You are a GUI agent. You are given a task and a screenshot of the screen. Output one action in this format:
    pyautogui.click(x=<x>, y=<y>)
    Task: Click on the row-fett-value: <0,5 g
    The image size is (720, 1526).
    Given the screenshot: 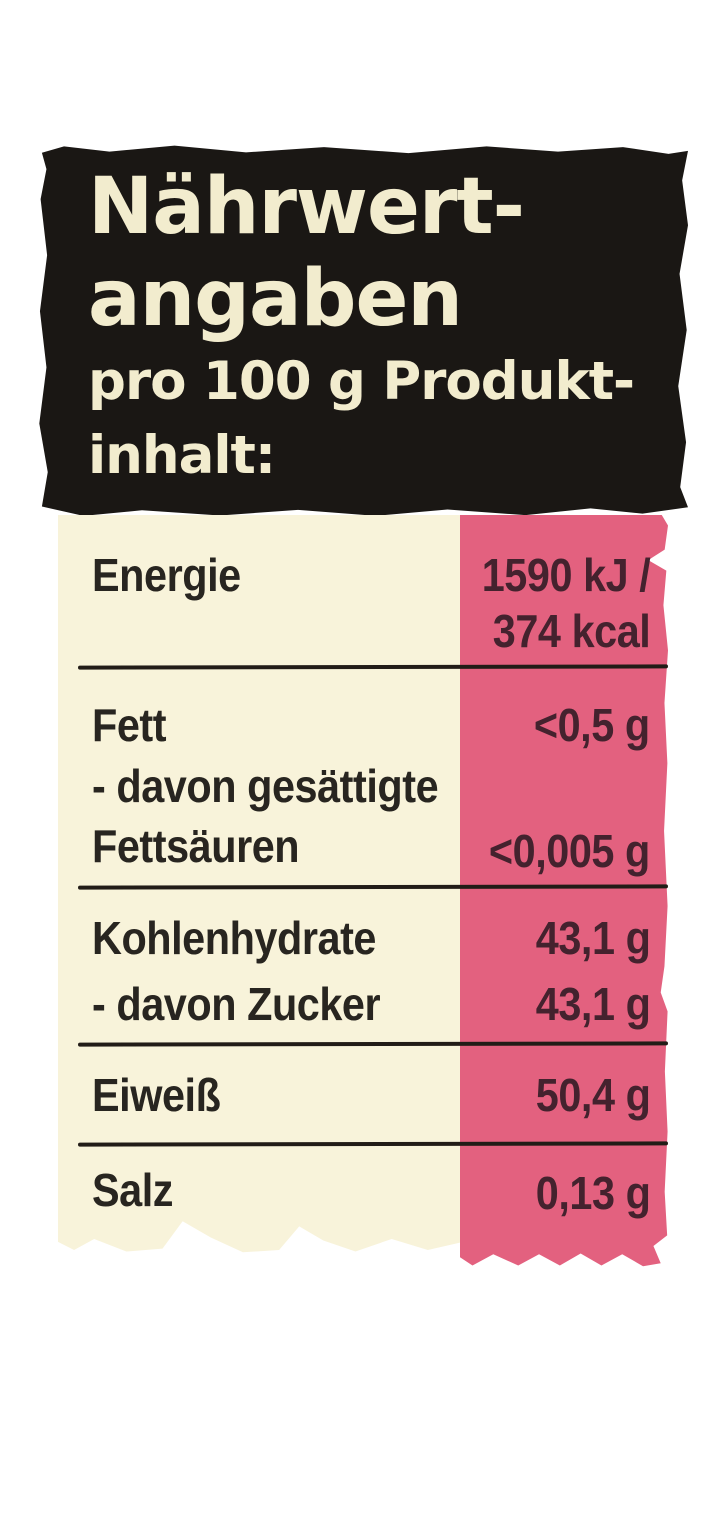 What is the action you would take?
    pyautogui.click(x=592, y=725)
    